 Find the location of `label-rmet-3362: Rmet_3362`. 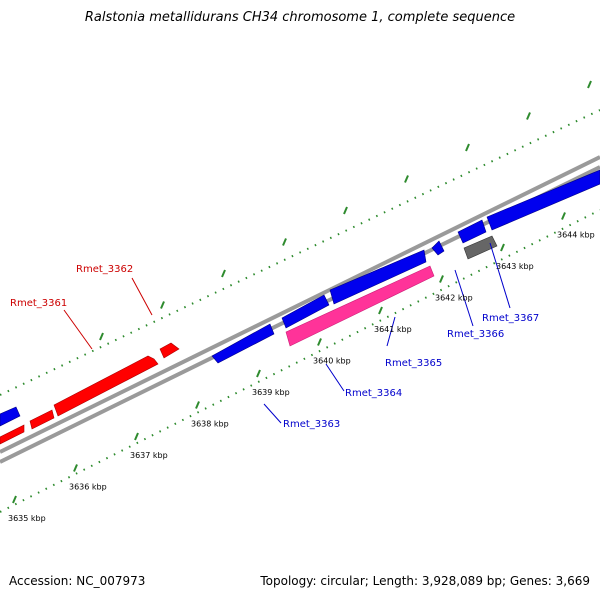

label-rmet-3362: Rmet_3362 is located at coordinates (104, 269).